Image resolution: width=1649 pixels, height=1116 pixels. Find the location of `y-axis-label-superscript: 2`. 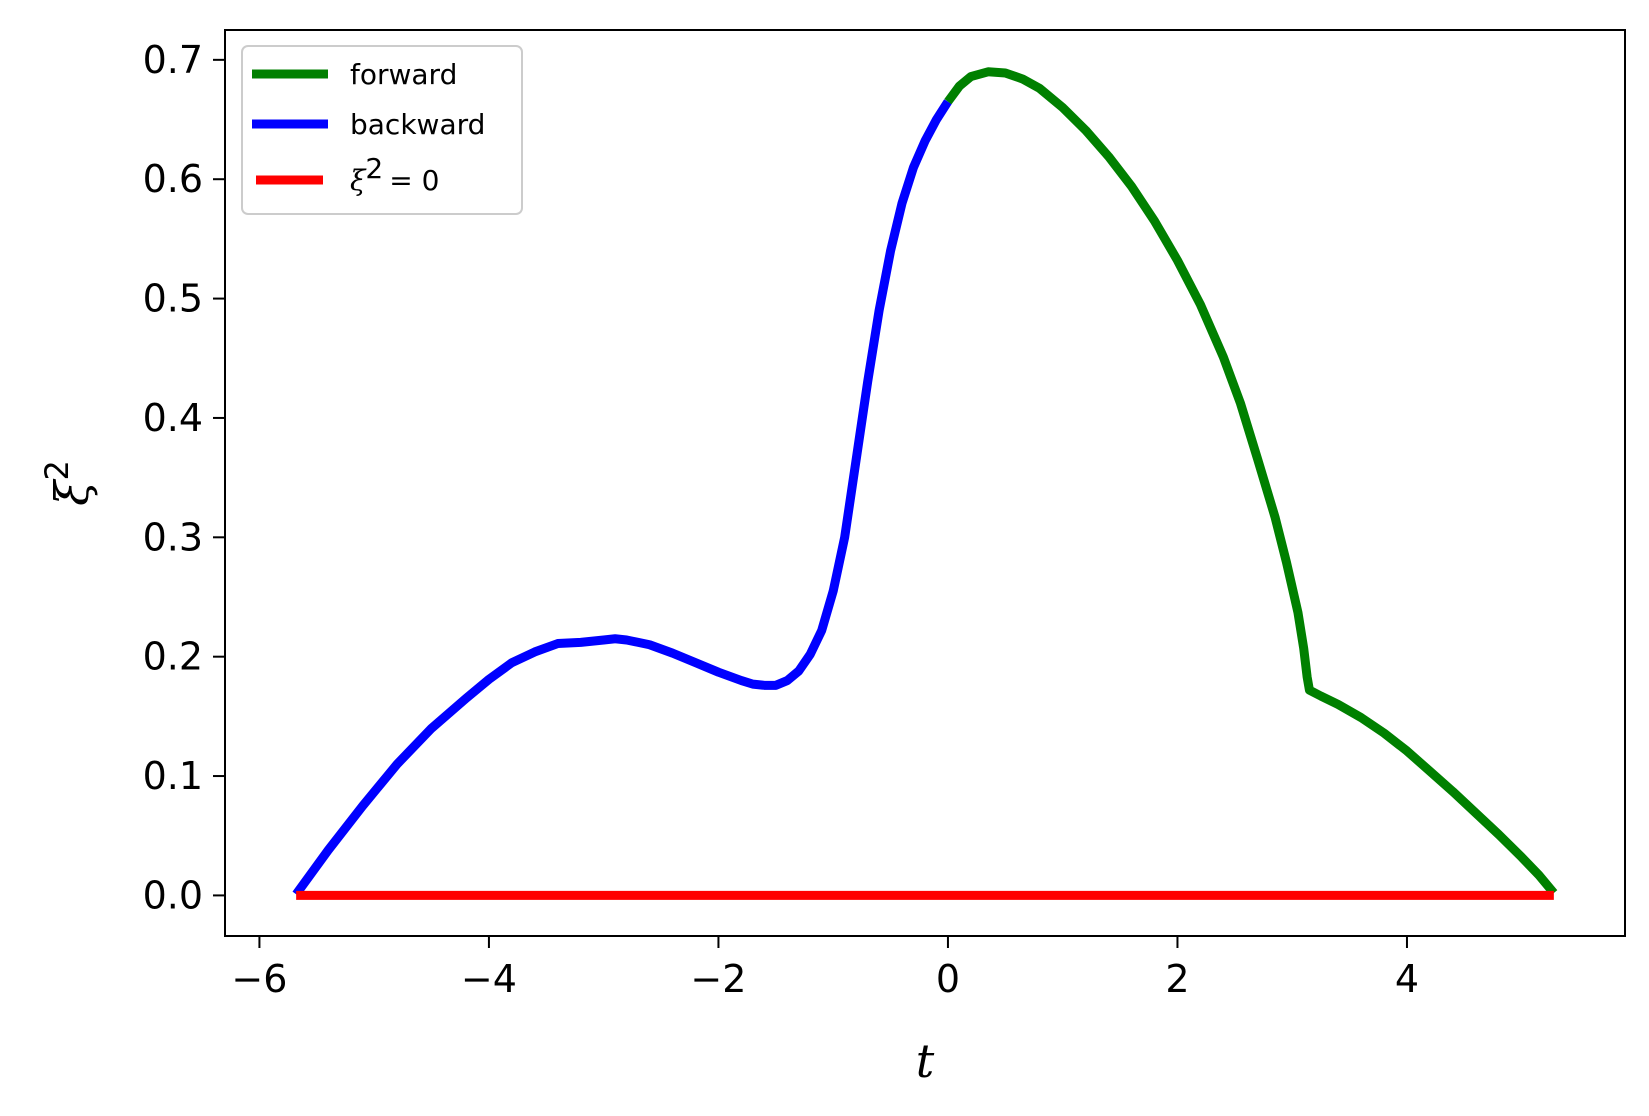

y-axis-label-superscript: 2 is located at coordinates (57, 470).